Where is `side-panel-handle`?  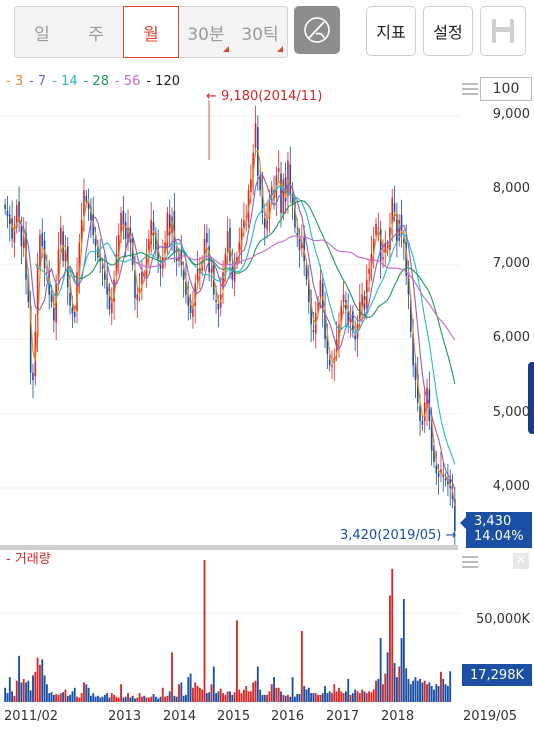 side-panel-handle is located at coordinates (531, 398).